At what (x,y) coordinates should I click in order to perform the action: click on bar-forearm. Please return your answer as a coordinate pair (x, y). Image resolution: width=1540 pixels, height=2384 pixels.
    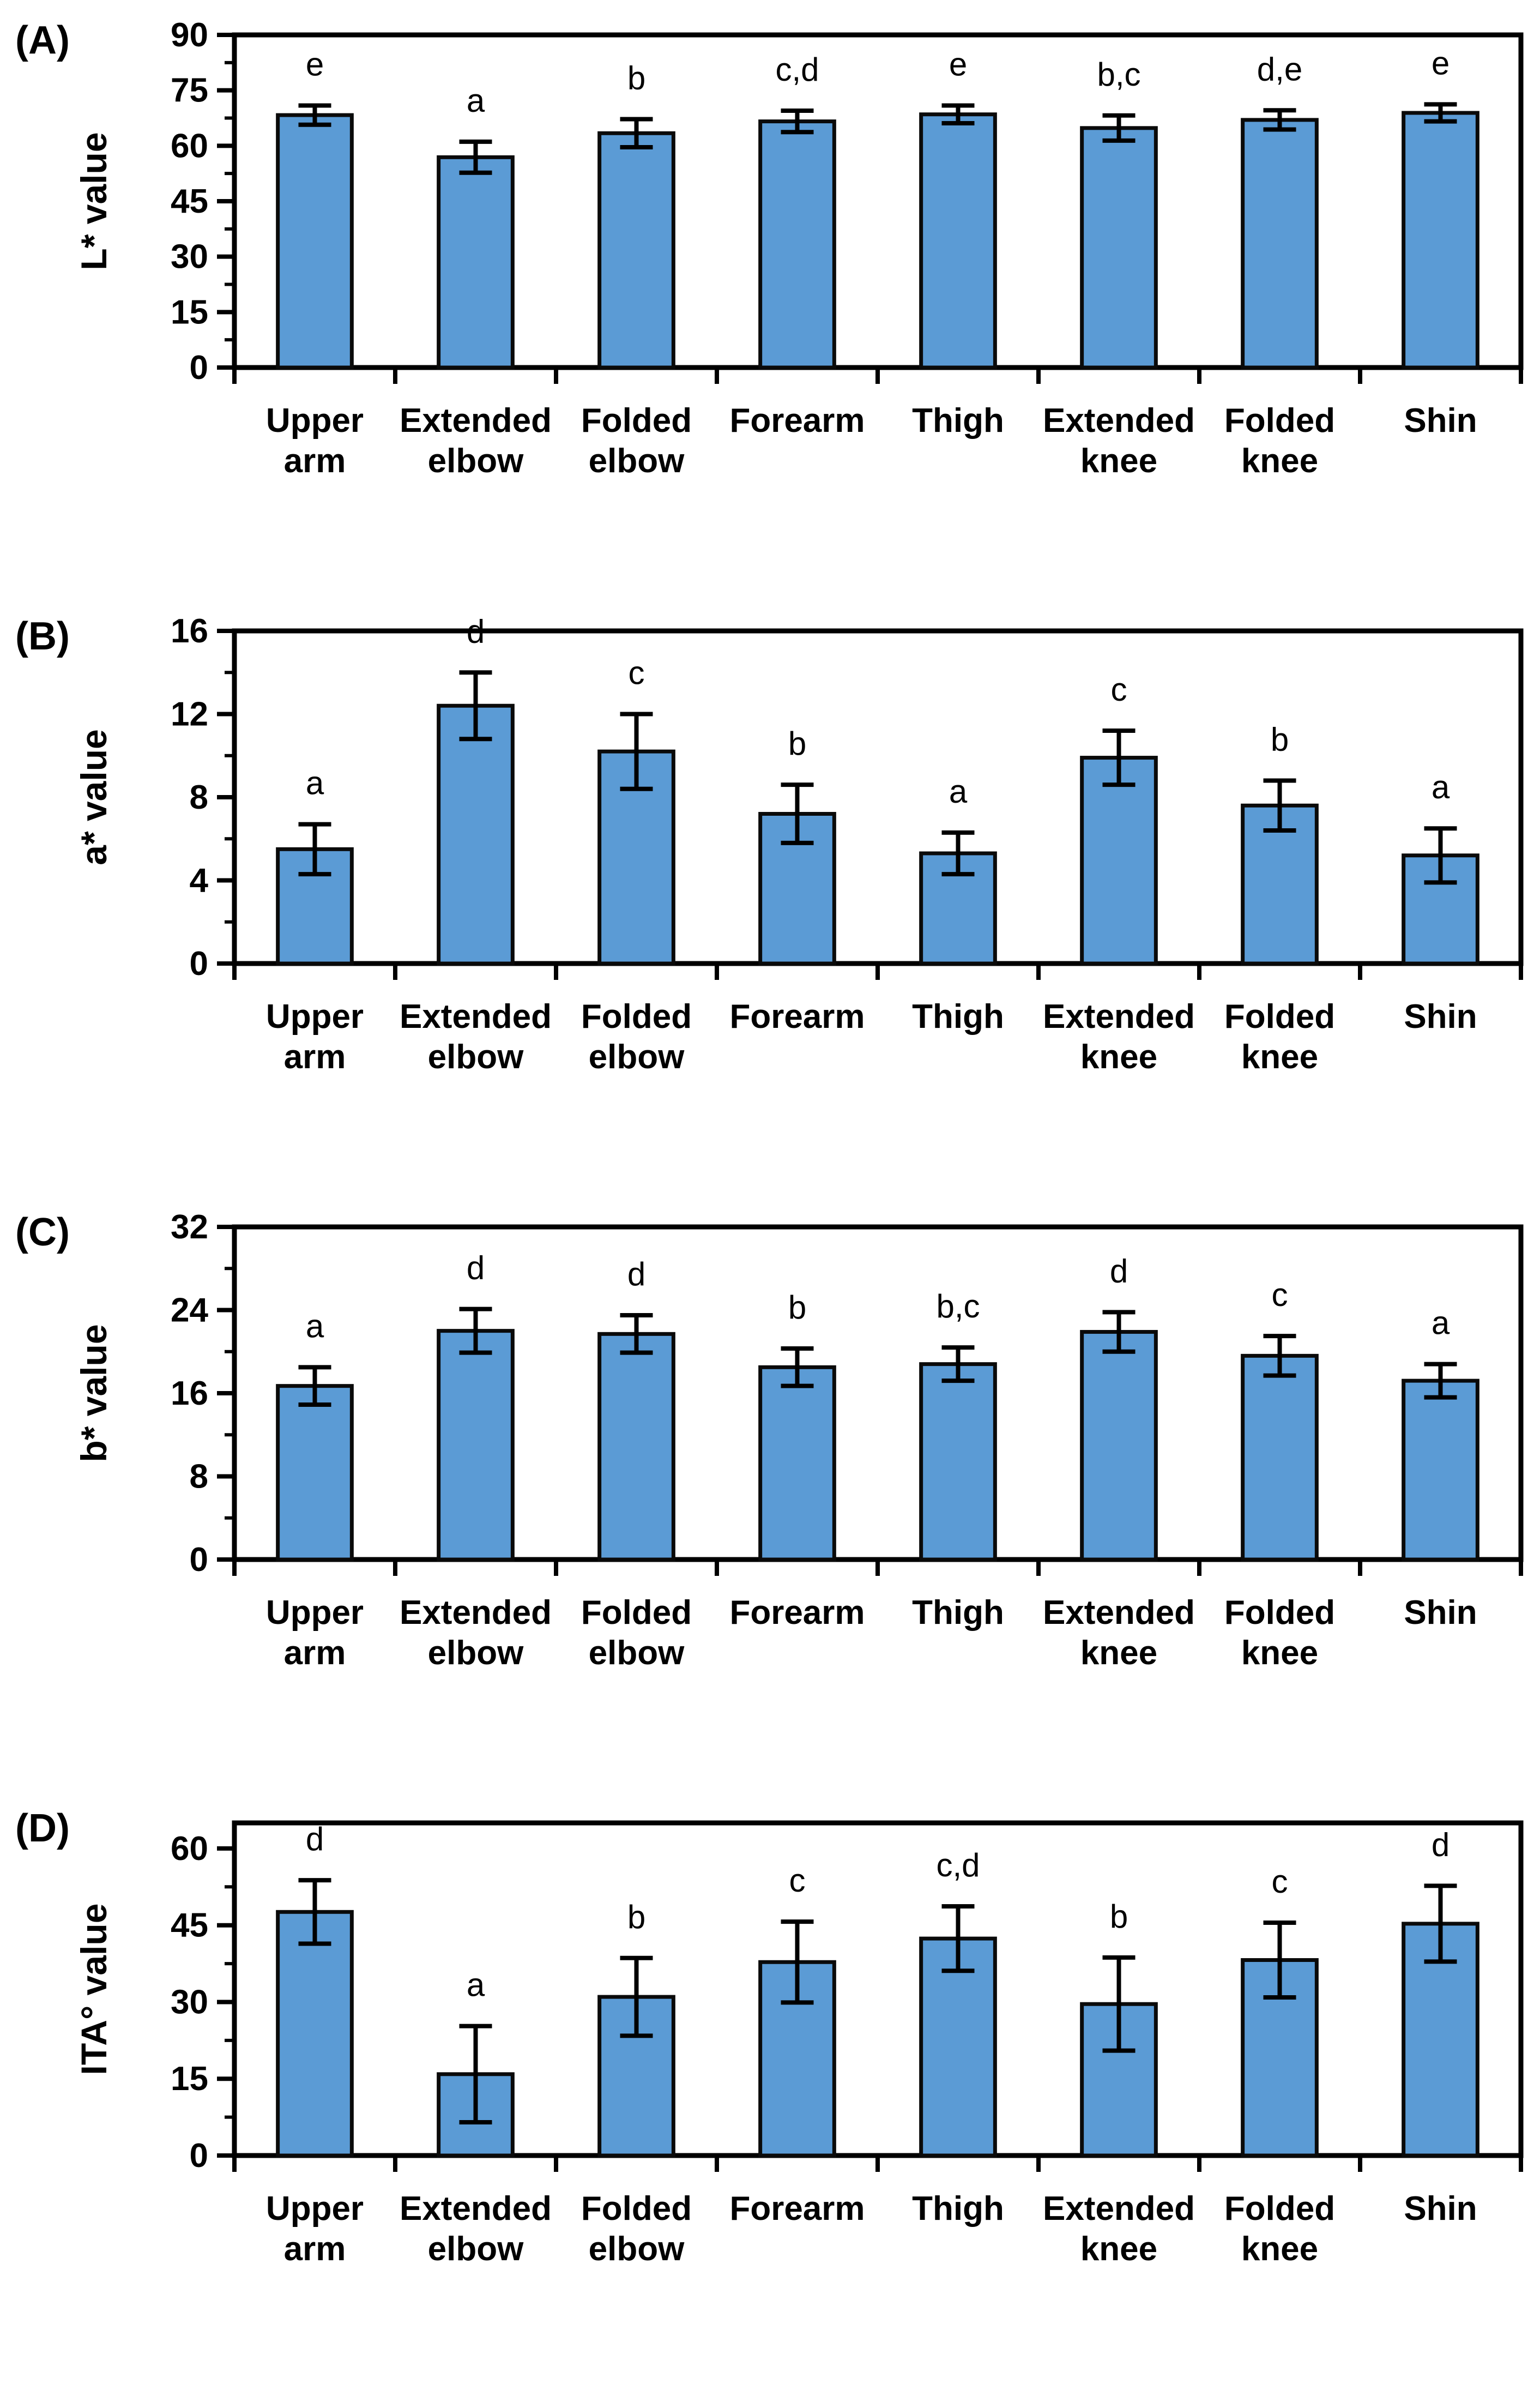
    Looking at the image, I should click on (797, 1463).